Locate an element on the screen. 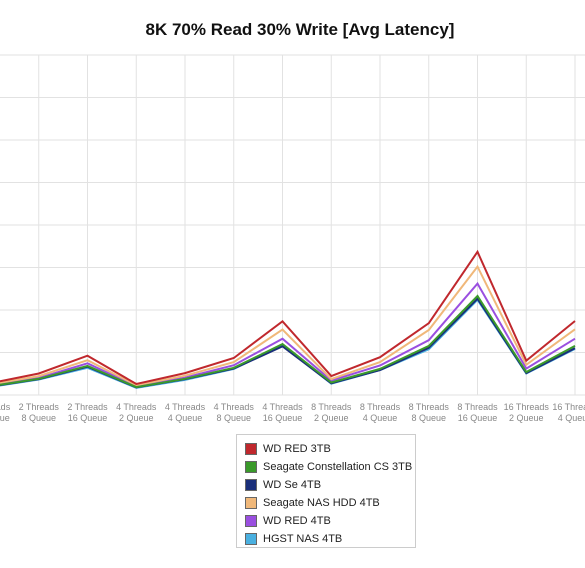 The width and height of the screenshot is (585, 568). legend-item: Seagate NAS HDD 4TB is located at coordinates (312, 503).